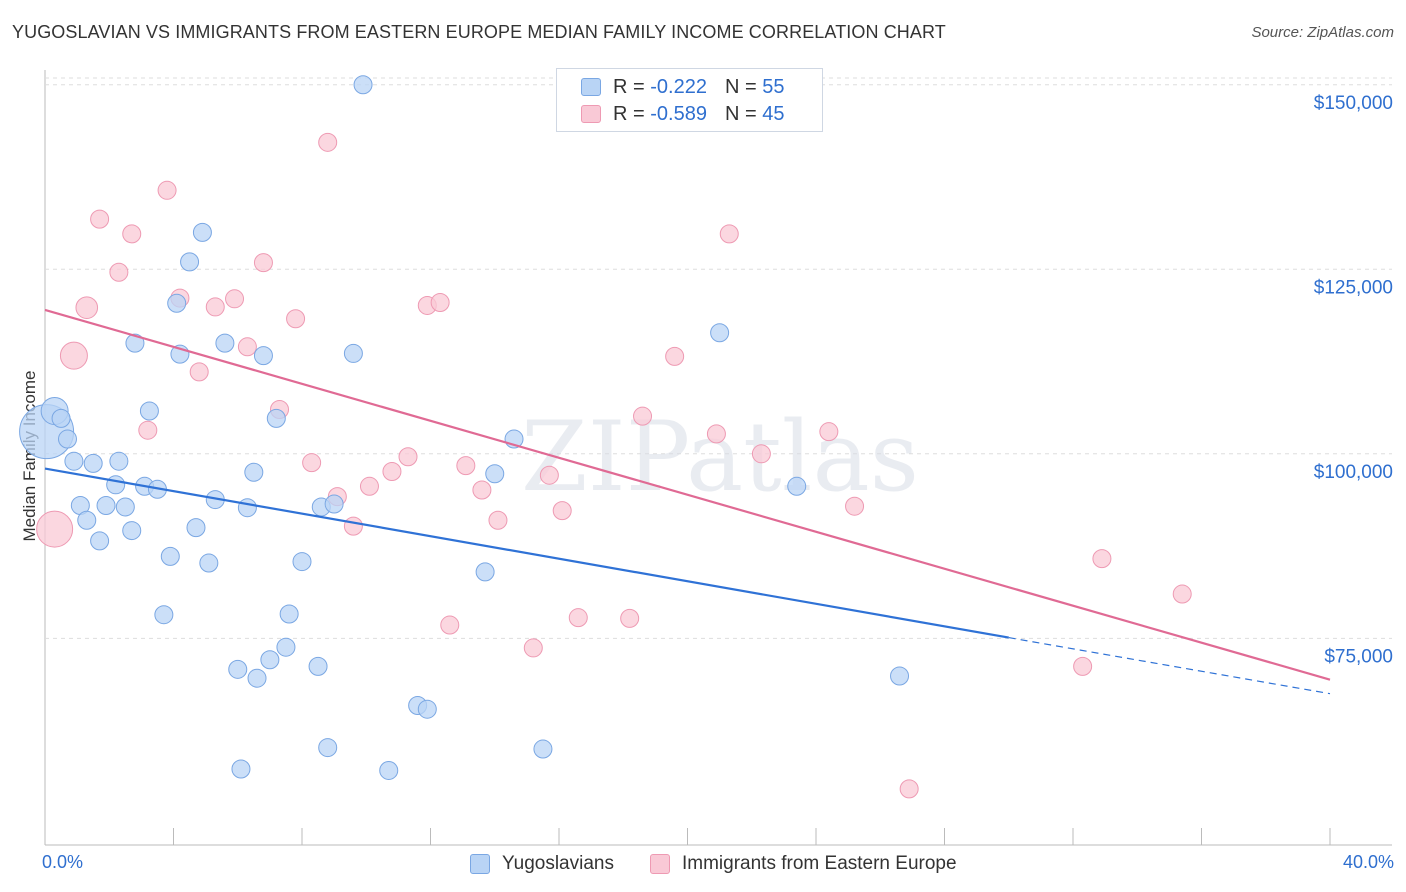 Image resolution: width=1406 pixels, height=892 pixels. What do you see at coordinates (591, 87) in the screenshot?
I see `legend-swatch-blue` at bounding box center [591, 87].